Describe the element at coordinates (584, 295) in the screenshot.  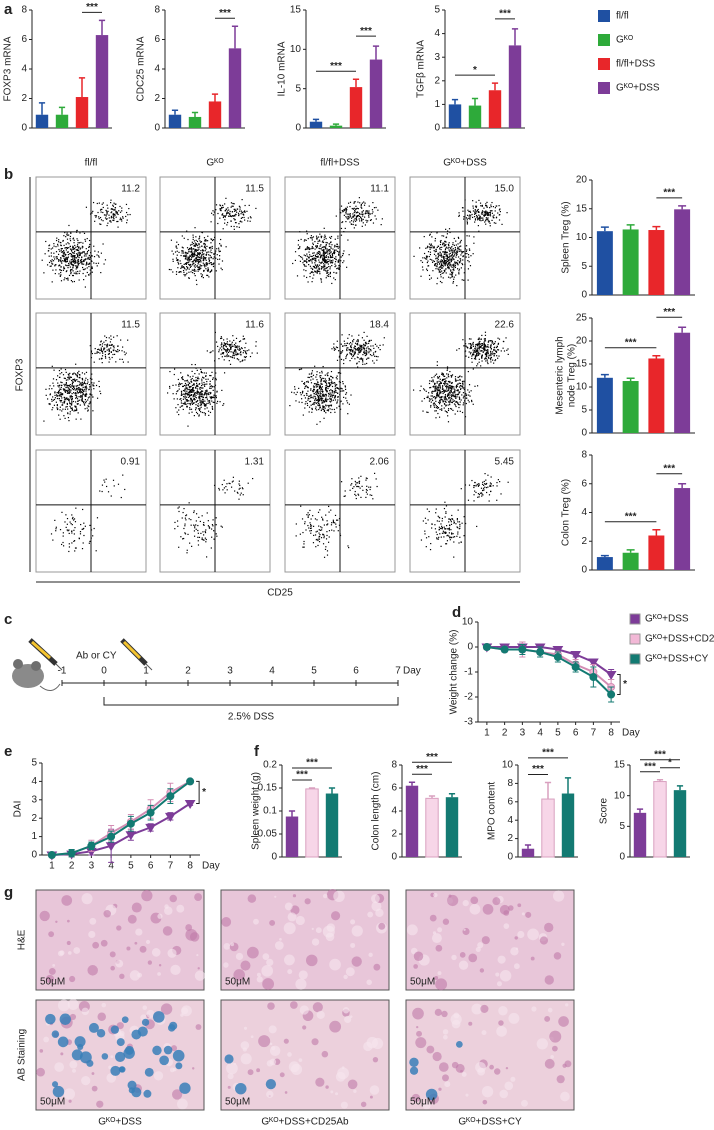
I see `y-tick-label: 0` at that location.